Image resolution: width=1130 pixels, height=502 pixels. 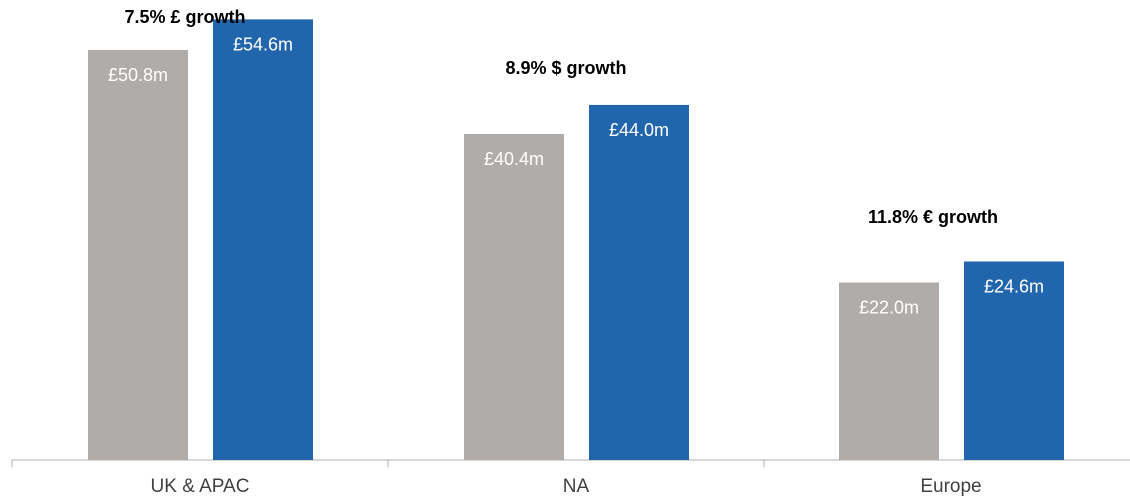 I want to click on data-label: £24.6m, so click(x=1014, y=286).